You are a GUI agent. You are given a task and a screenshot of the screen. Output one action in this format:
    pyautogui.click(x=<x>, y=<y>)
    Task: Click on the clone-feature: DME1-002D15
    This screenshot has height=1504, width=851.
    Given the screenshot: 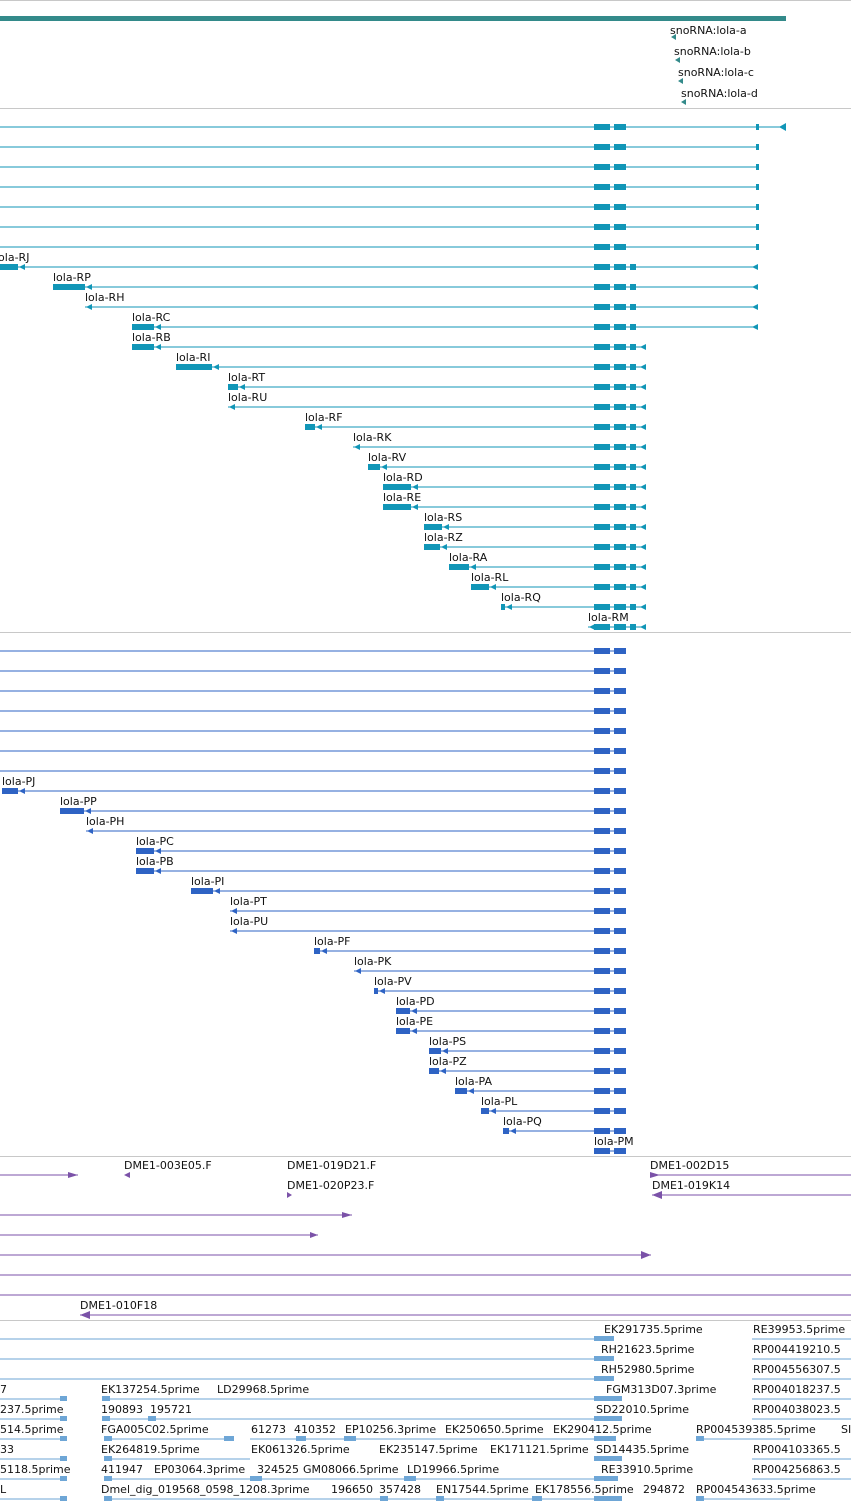 What is the action you would take?
    pyautogui.click(x=750, y=1168)
    